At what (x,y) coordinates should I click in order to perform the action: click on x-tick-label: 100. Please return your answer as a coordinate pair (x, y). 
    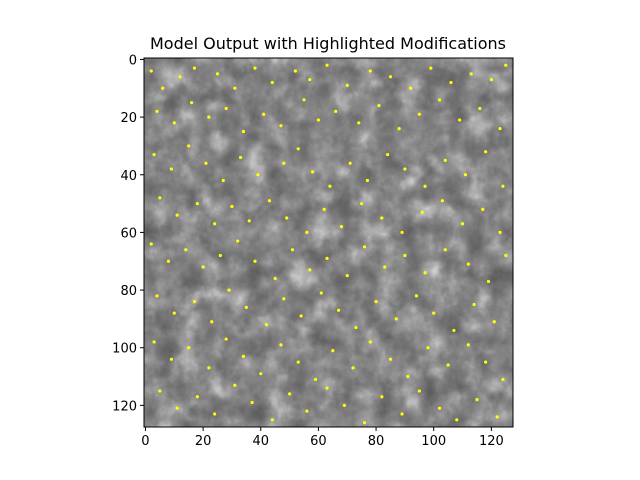
    Looking at the image, I should click on (433, 441).